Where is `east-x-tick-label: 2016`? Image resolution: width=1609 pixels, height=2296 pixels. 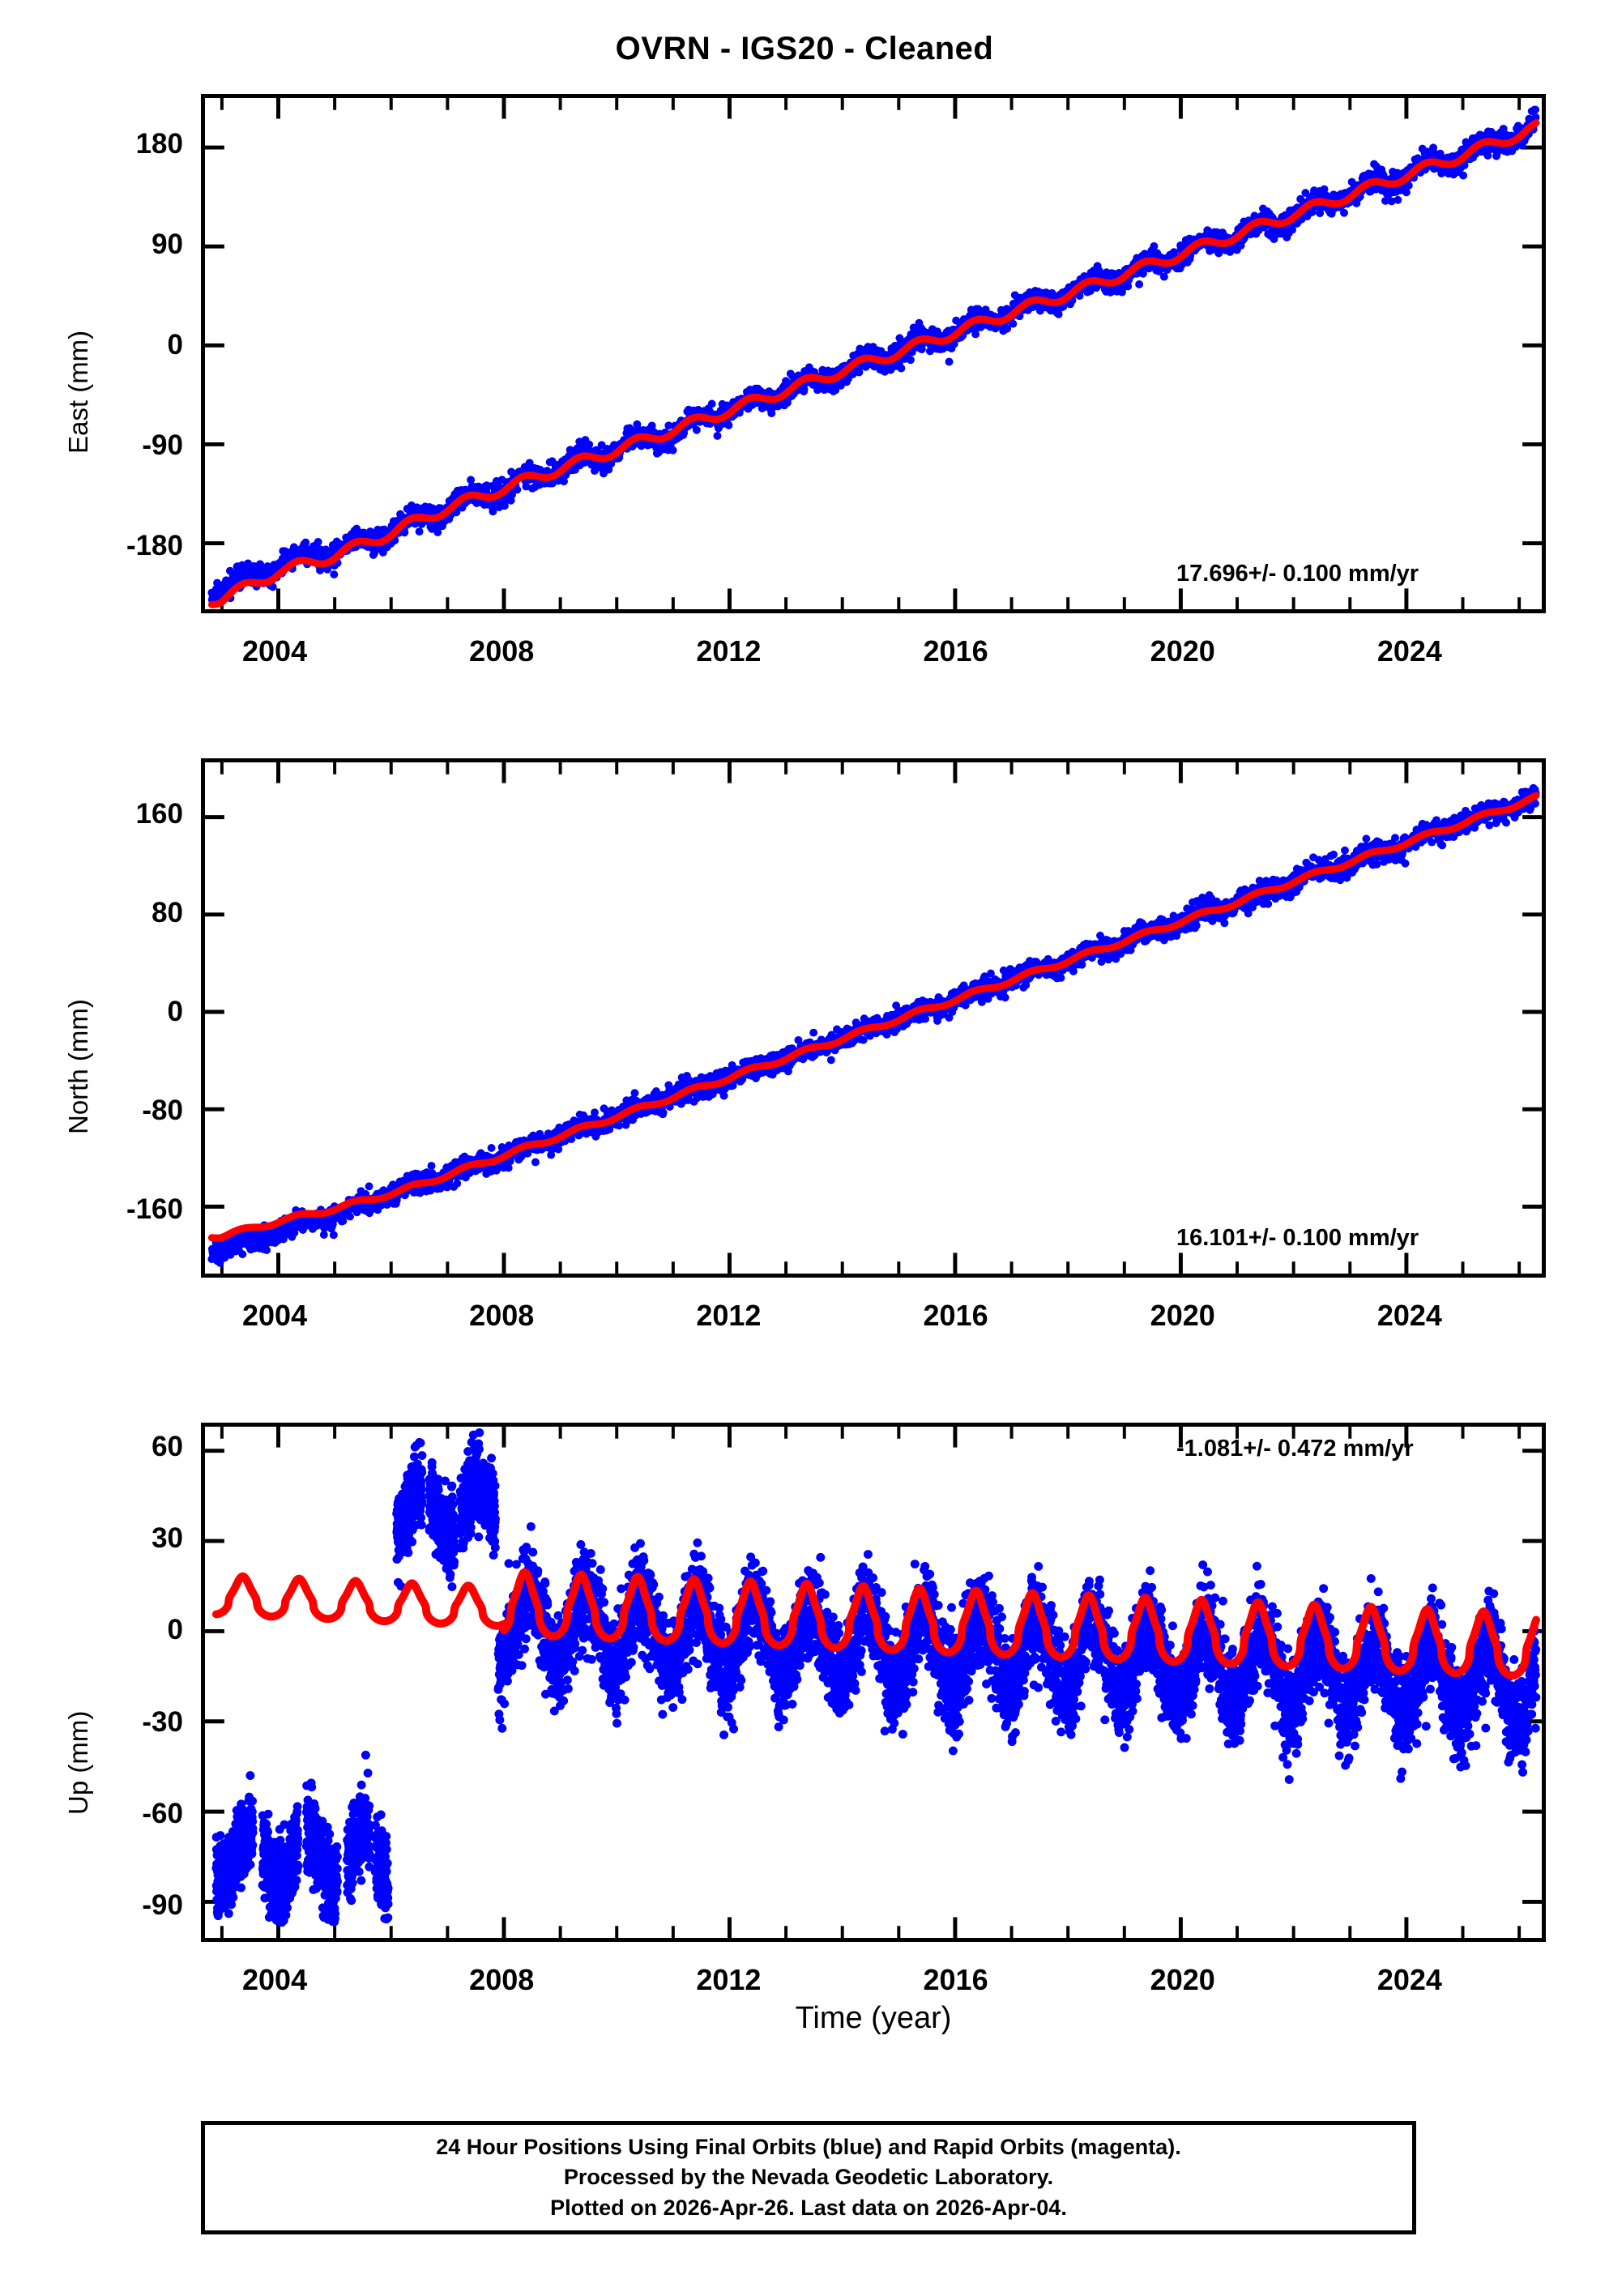
east-x-tick-label: 2016 is located at coordinates (955, 651).